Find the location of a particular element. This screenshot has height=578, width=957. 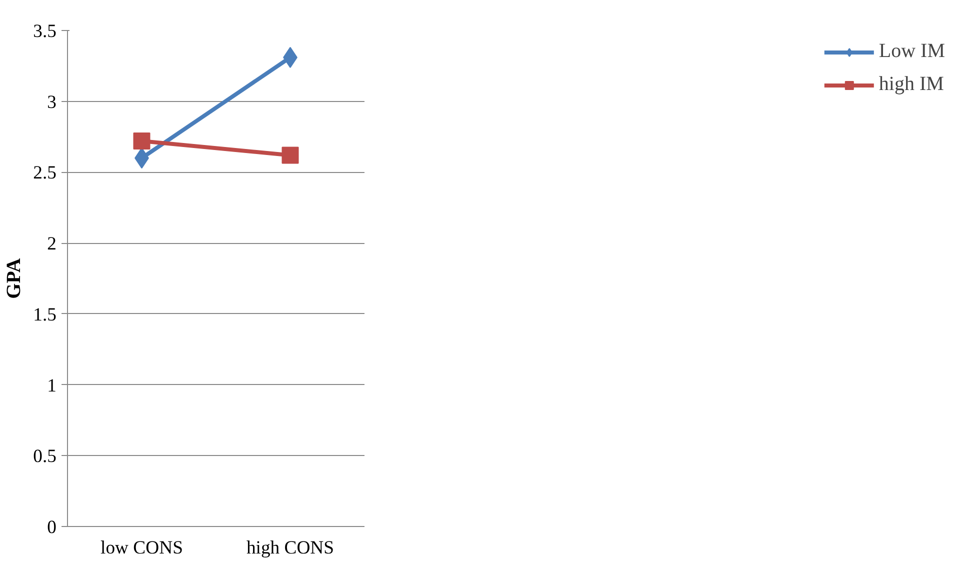

legend-label: high IM is located at coordinates (911, 84).